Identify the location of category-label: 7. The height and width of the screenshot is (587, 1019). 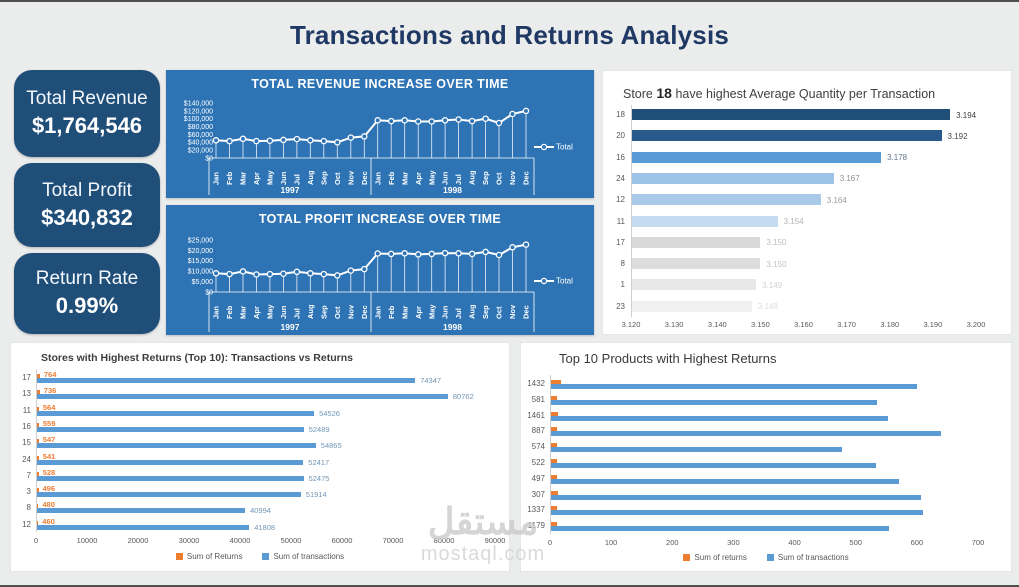
(28, 475).